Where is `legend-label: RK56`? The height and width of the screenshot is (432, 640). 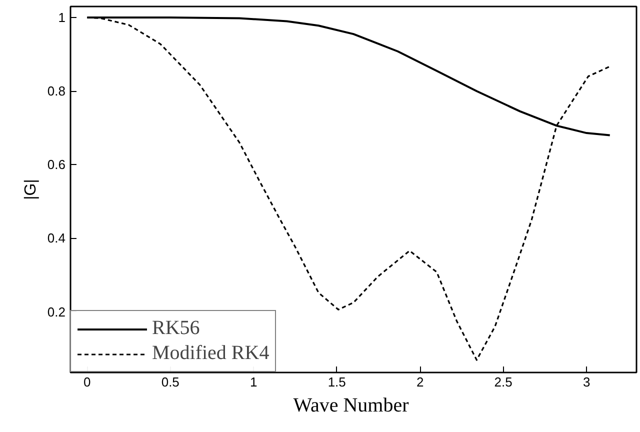 legend-label: RK56 is located at coordinates (176, 328).